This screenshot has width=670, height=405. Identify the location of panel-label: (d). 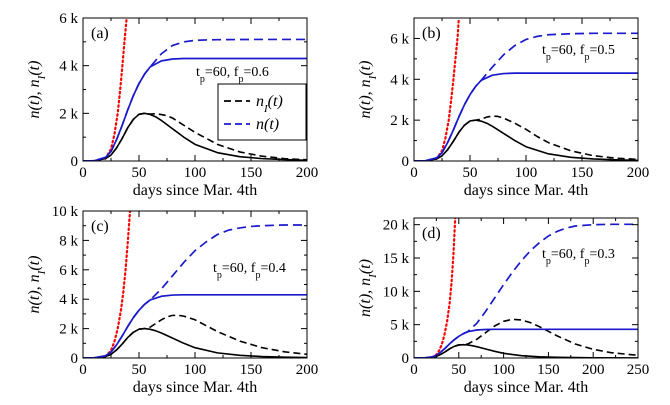
(431, 233).